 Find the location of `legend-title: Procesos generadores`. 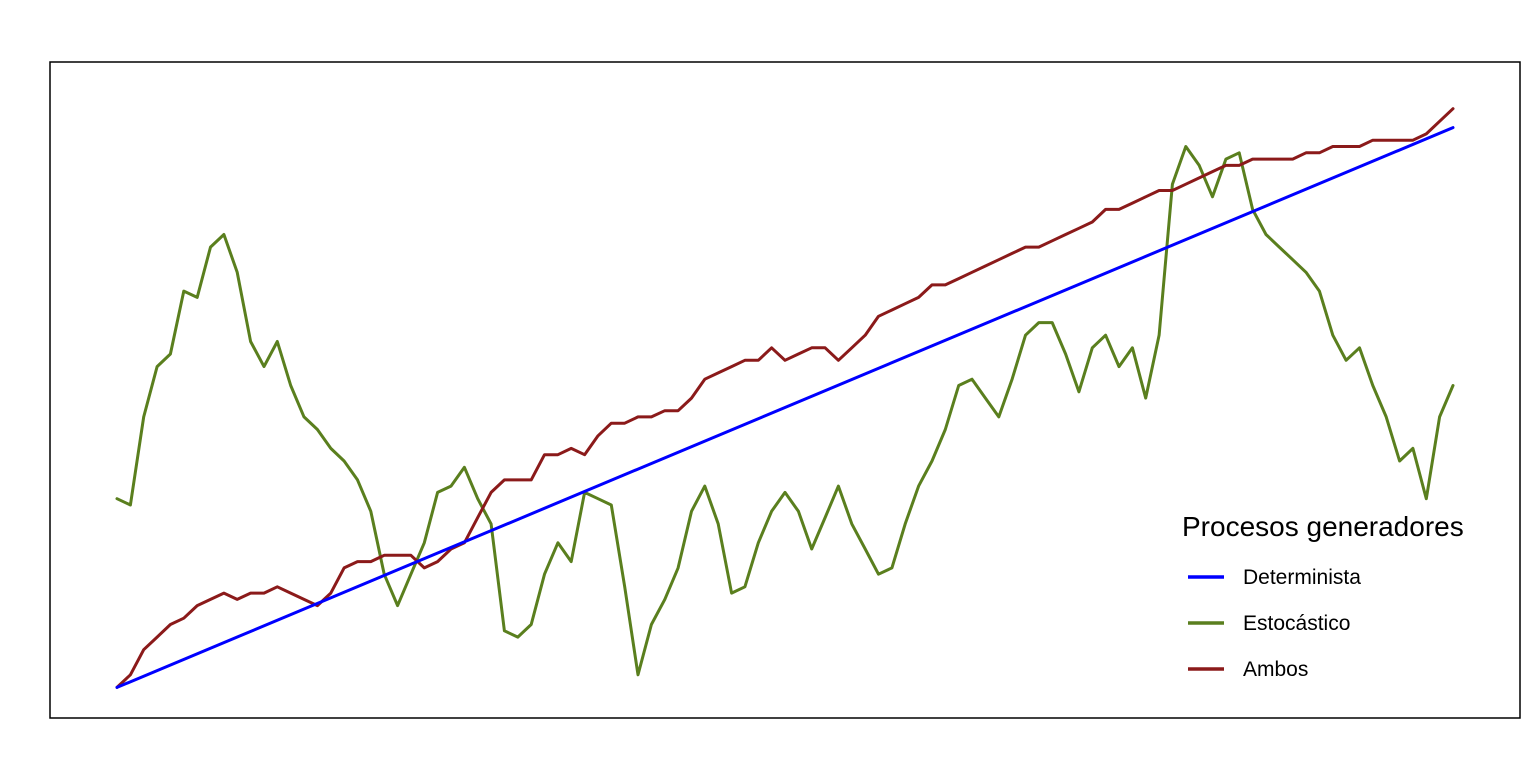

legend-title: Procesos generadores is located at coordinates (1323, 526).